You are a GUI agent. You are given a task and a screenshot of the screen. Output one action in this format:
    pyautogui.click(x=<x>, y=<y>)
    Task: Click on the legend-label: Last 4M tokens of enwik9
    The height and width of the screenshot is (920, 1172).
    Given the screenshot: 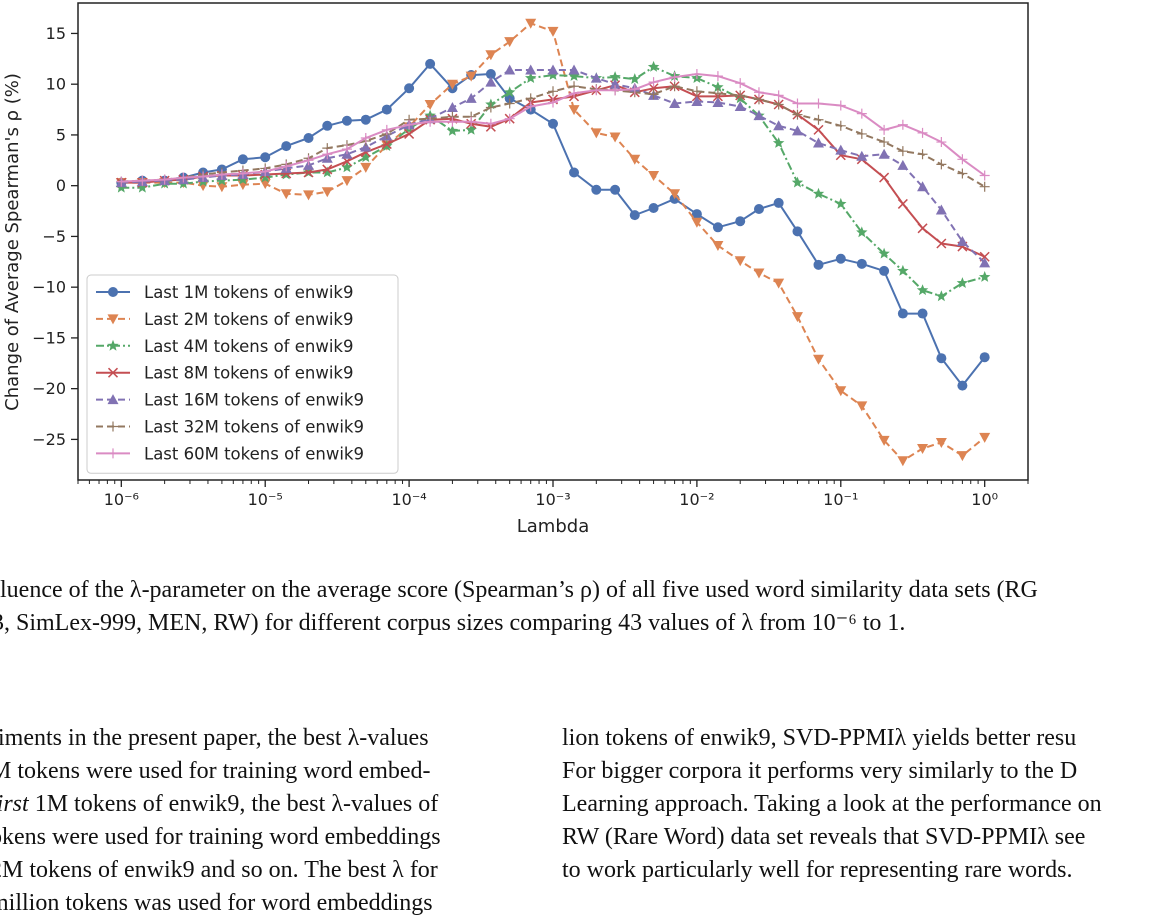 What is the action you would take?
    pyautogui.click(x=248, y=346)
    